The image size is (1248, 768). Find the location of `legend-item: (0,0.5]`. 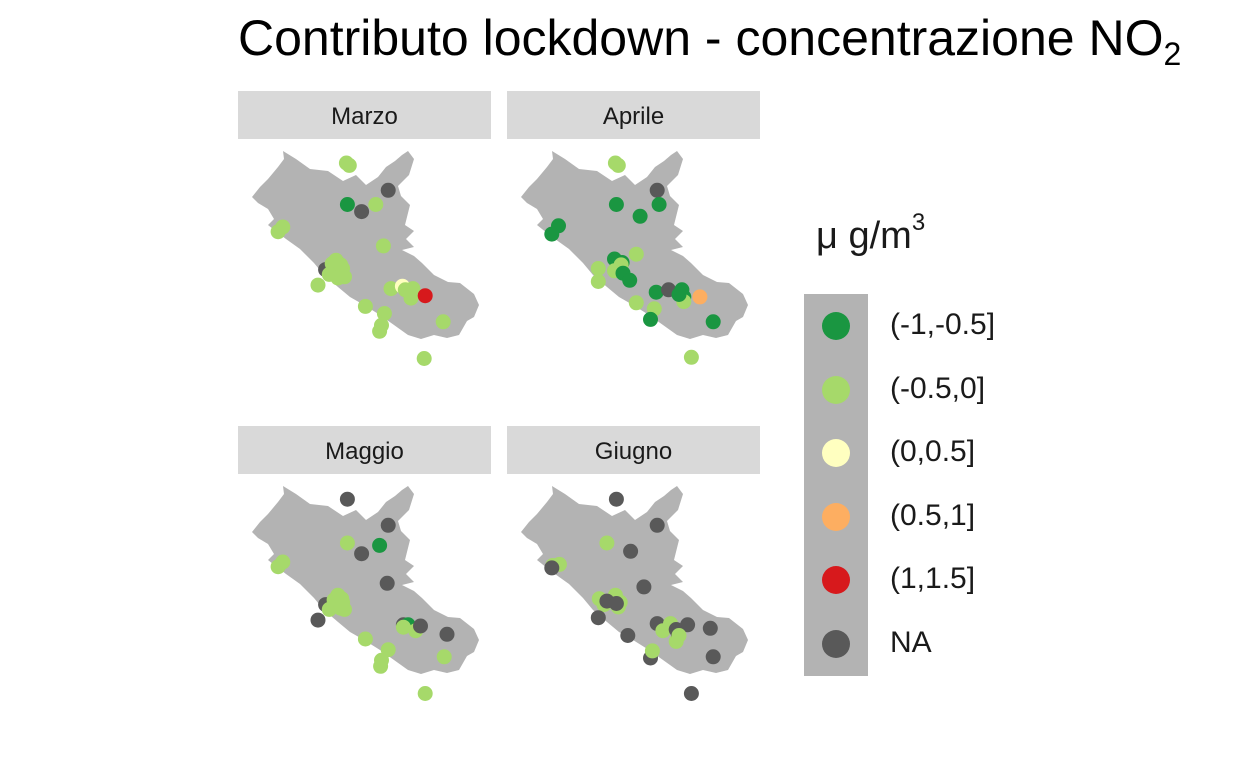

legend-item: (0,0.5] is located at coordinates (1004, 453).